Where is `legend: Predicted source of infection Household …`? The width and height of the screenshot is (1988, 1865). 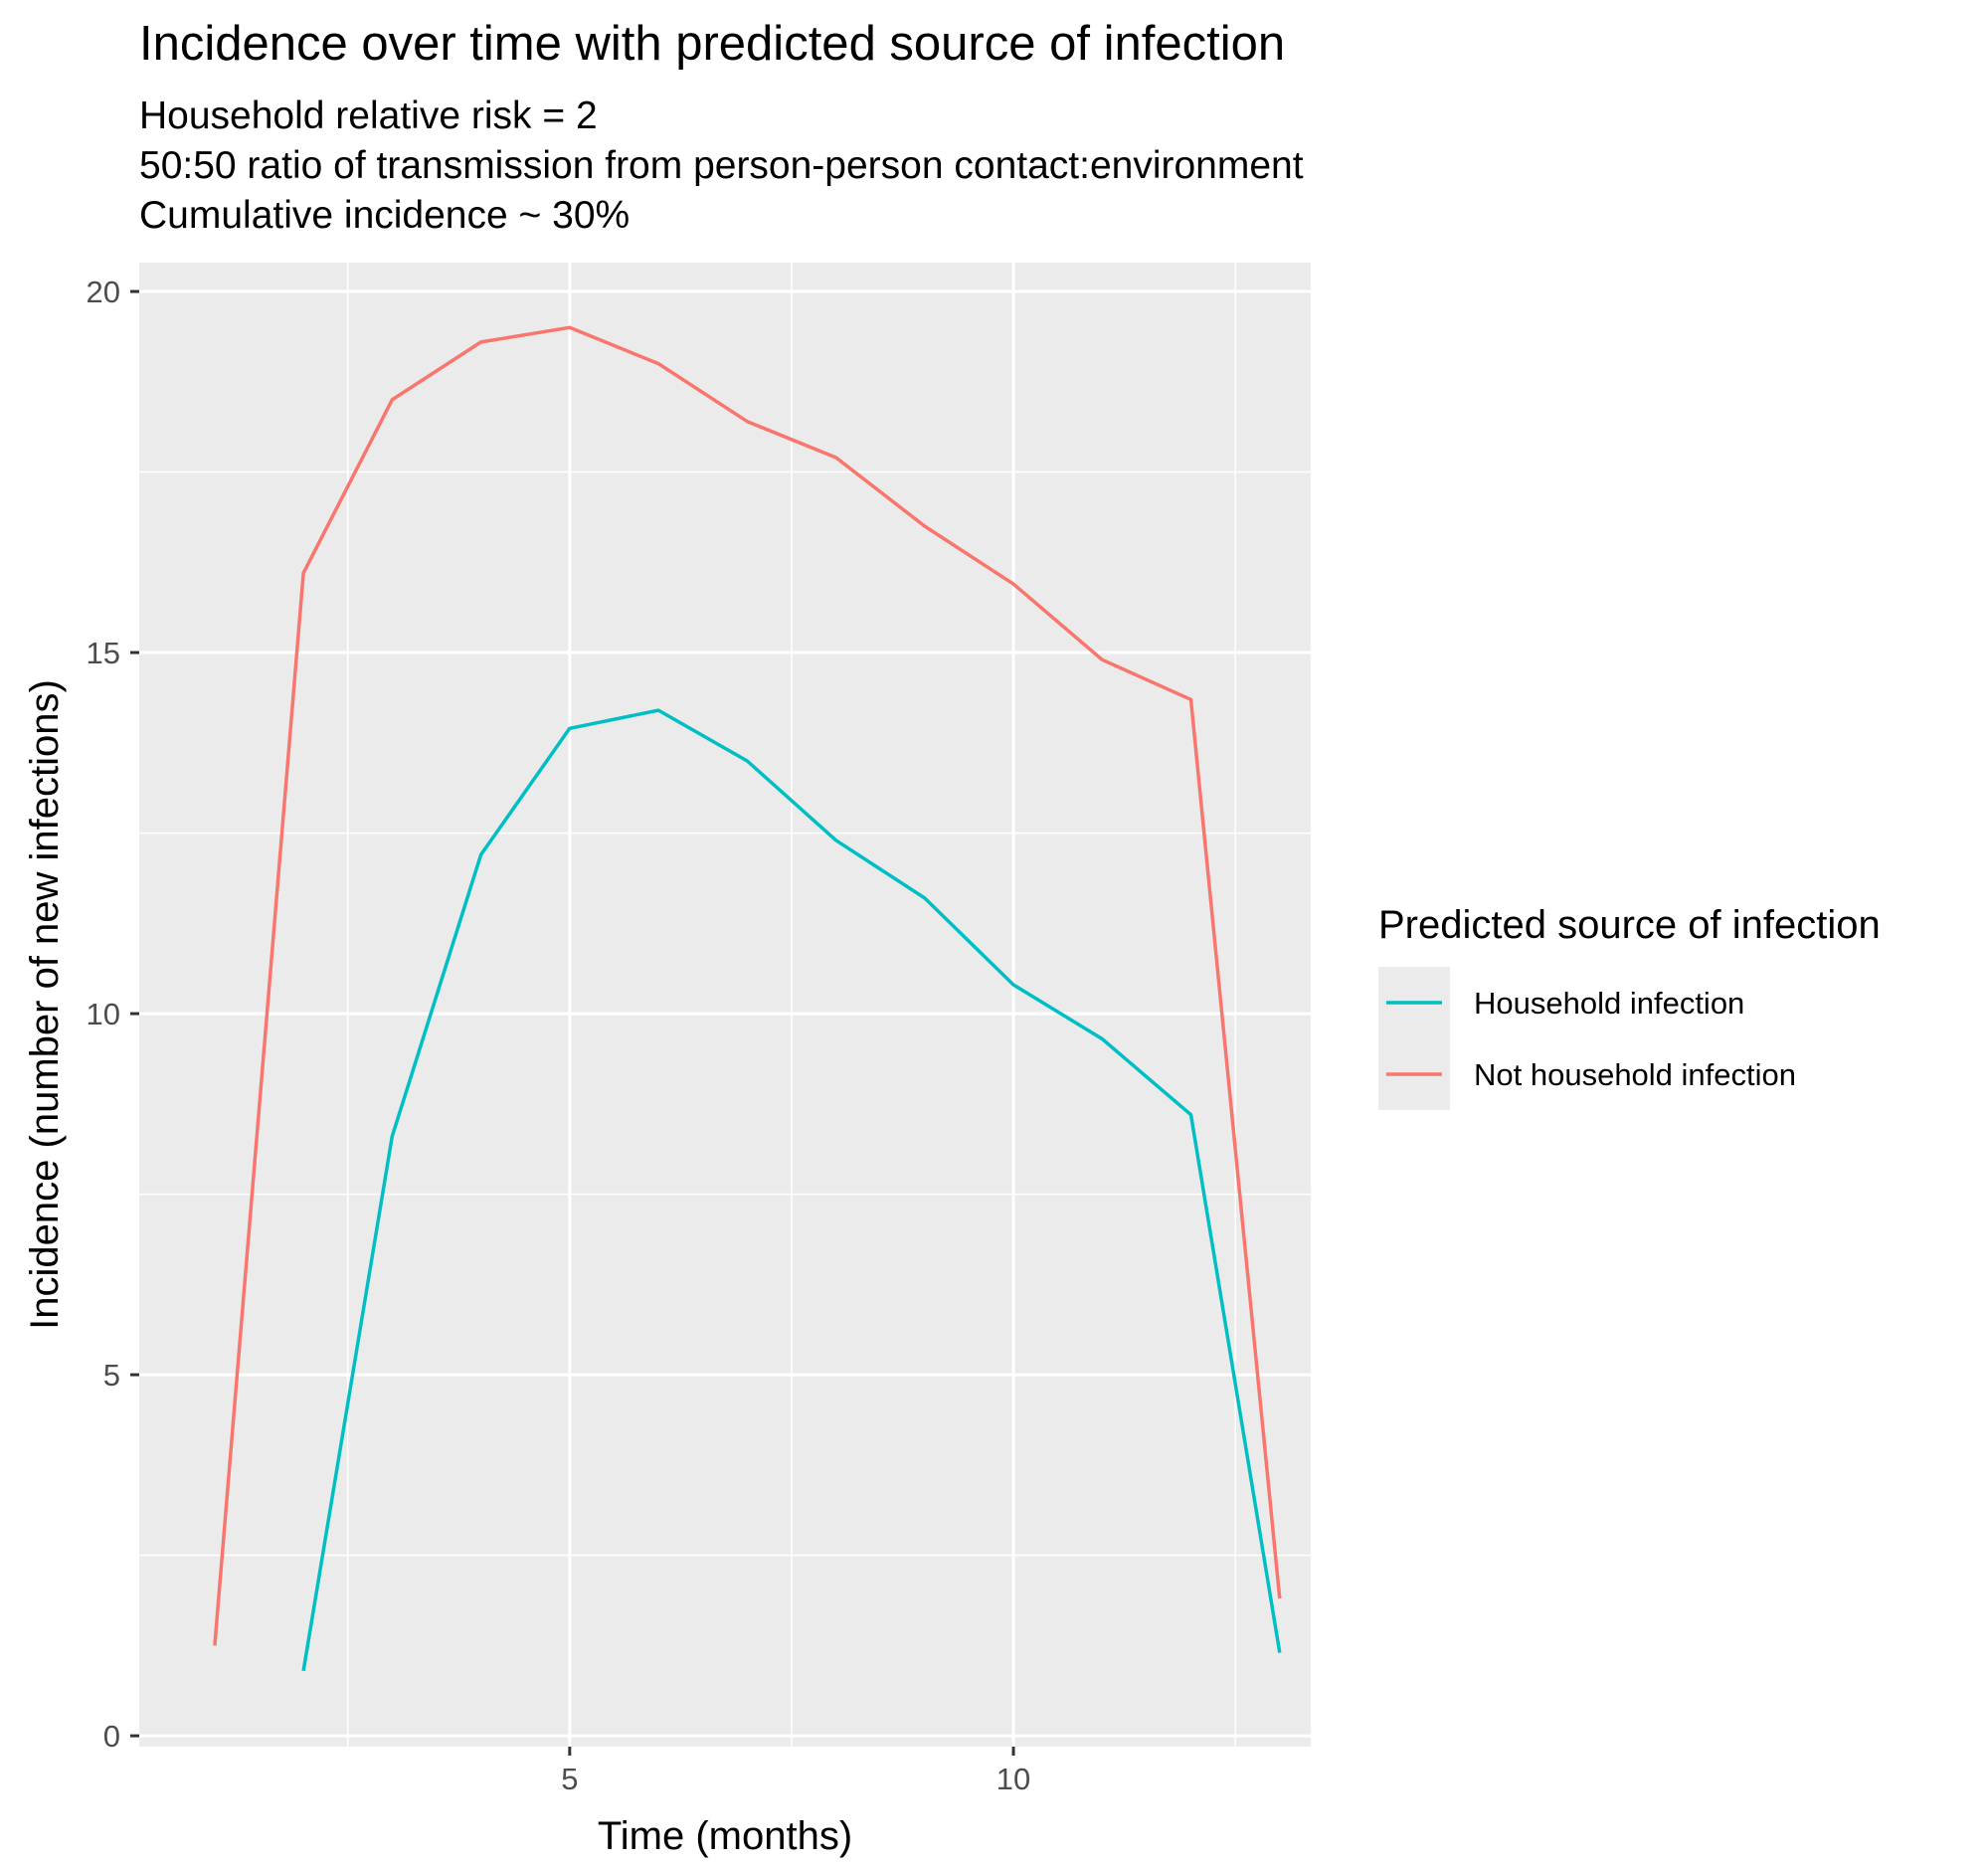 legend: Predicted source of infection Household … is located at coordinates (1629, 1007).